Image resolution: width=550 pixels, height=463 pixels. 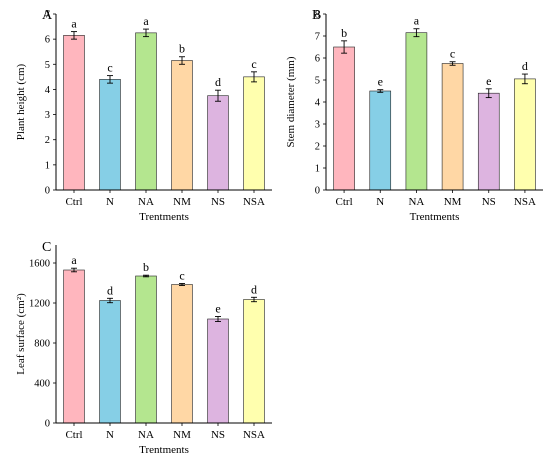 What do you see at coordinates (46, 247) in the screenshot?
I see `panel-label: C` at bounding box center [46, 247].